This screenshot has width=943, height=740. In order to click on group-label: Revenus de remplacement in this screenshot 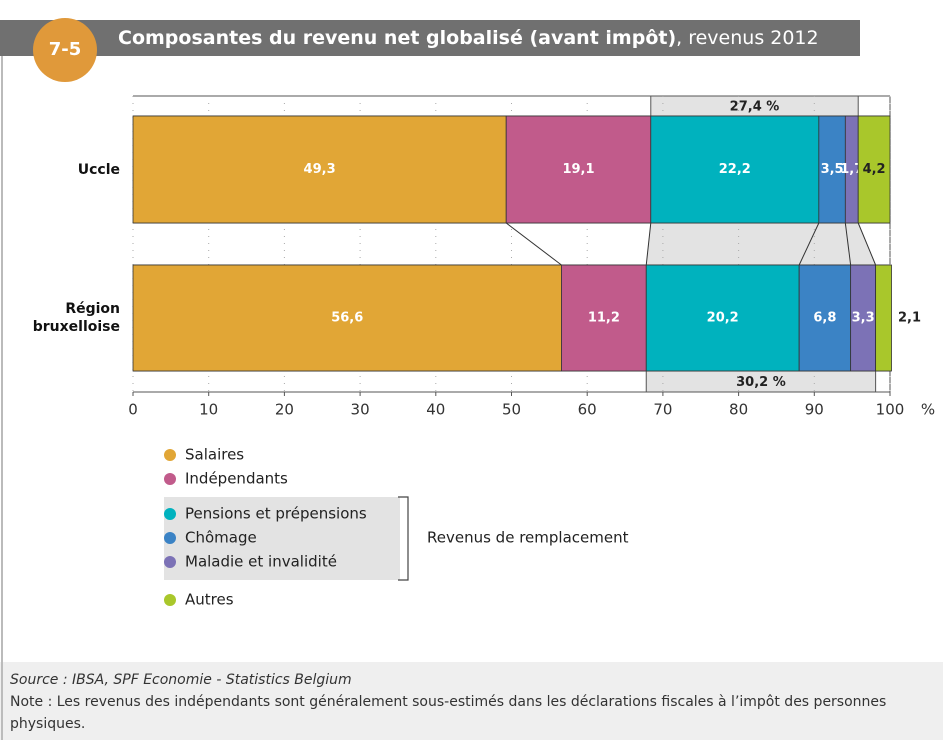, I will do `click(528, 538)`.